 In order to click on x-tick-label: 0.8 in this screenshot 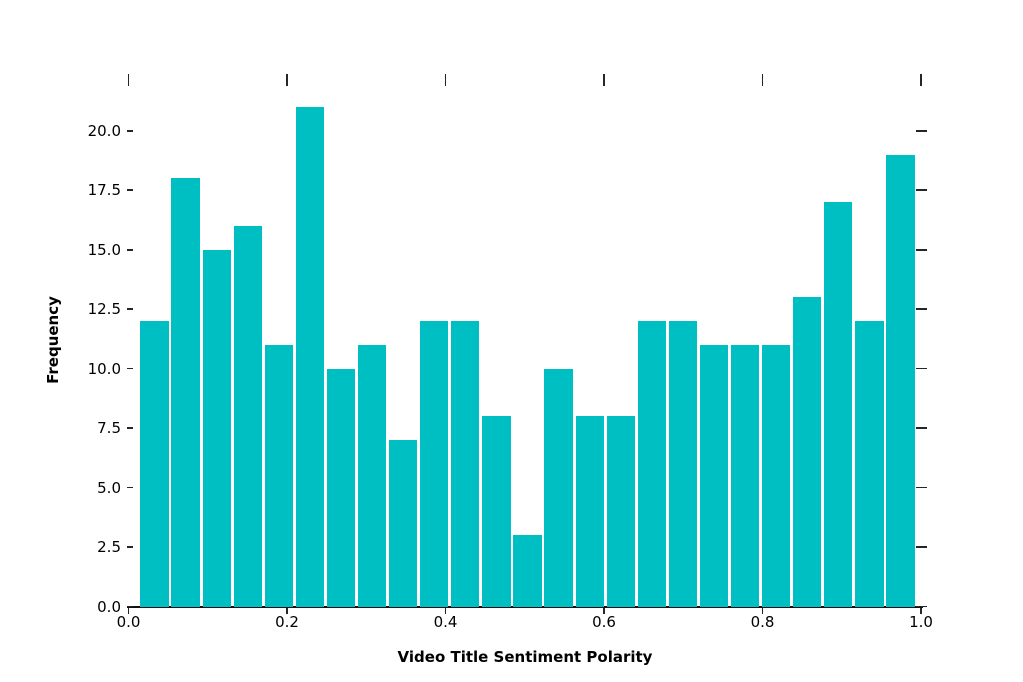, I will do `click(762, 621)`.